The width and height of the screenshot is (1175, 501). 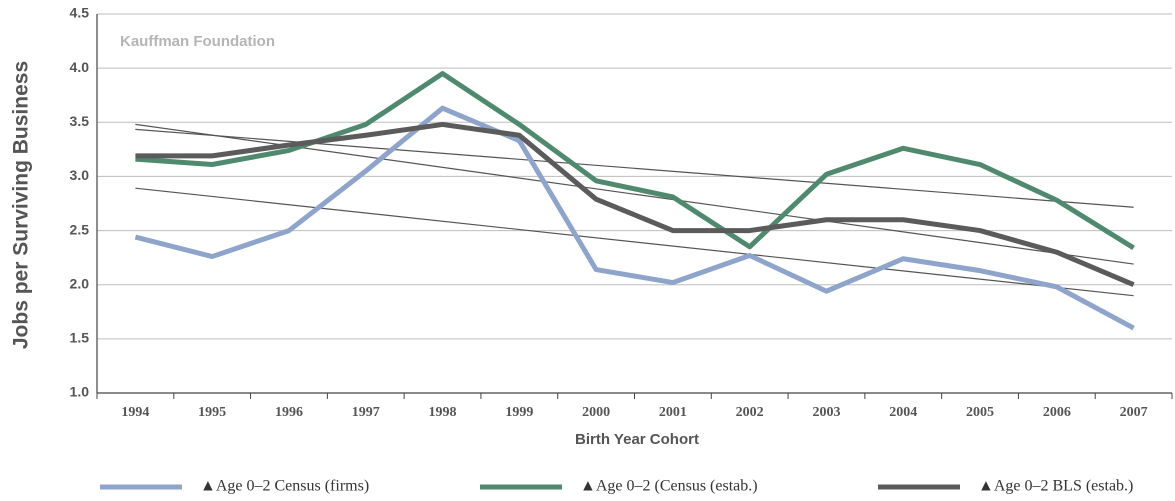 What do you see at coordinates (80, 338) in the screenshot?
I see `y-tick-label: 1.5` at bounding box center [80, 338].